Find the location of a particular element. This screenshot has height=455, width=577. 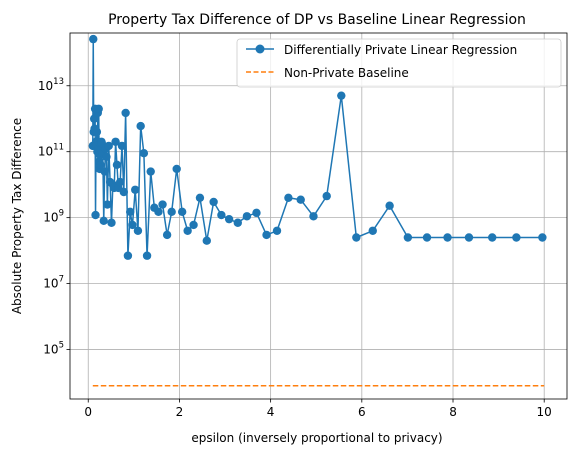

x-tick-label: 8 is located at coordinates (453, 412).